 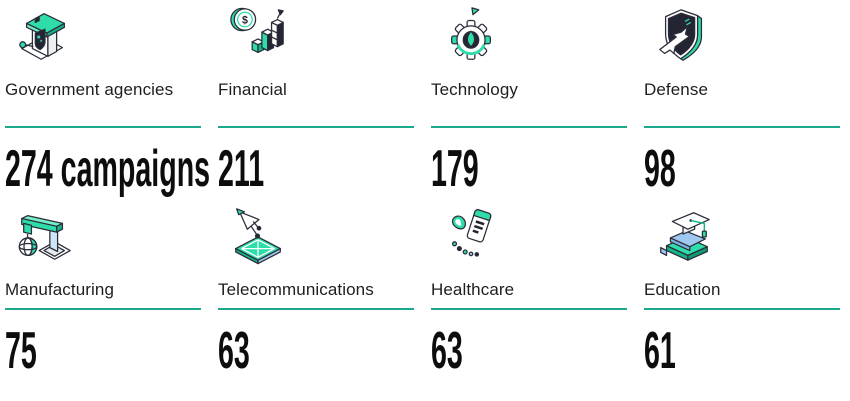 What do you see at coordinates (742, 298) in the screenshot?
I see `stat-card-education: Education 61` at bounding box center [742, 298].